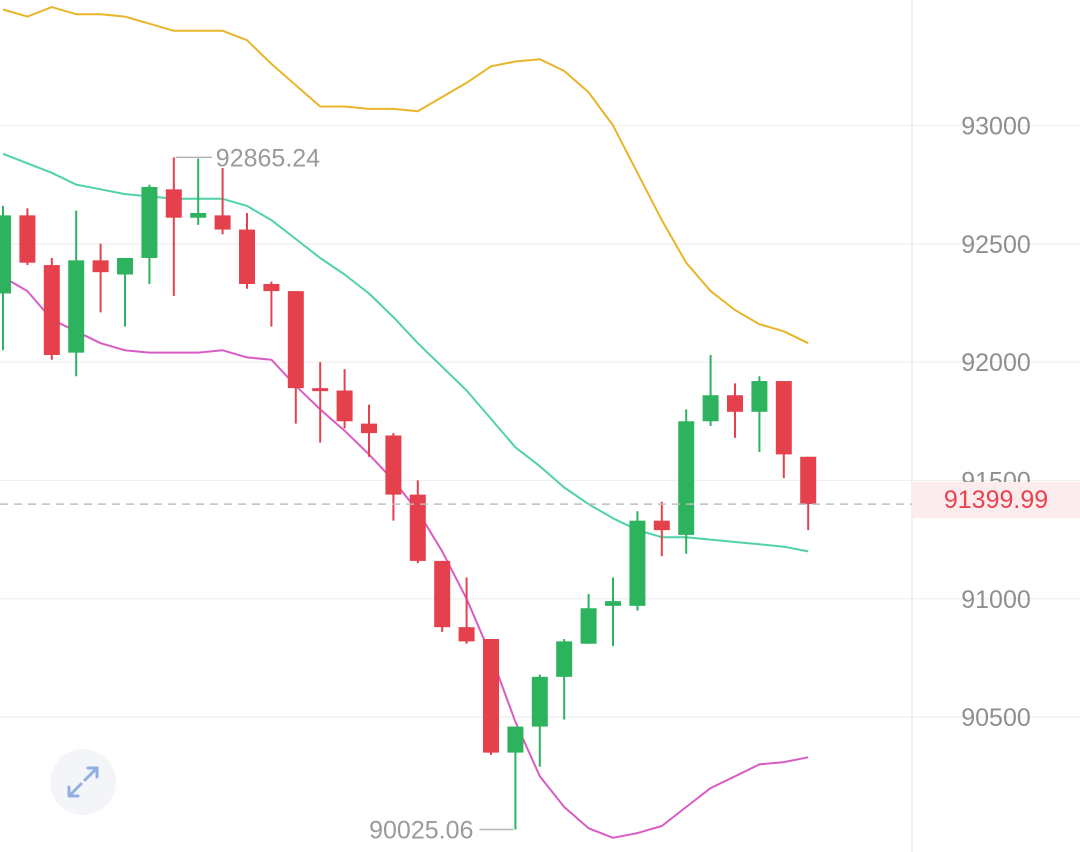  Describe the element at coordinates (996, 126) in the screenshot. I see `y-tick-label: 93000` at that location.